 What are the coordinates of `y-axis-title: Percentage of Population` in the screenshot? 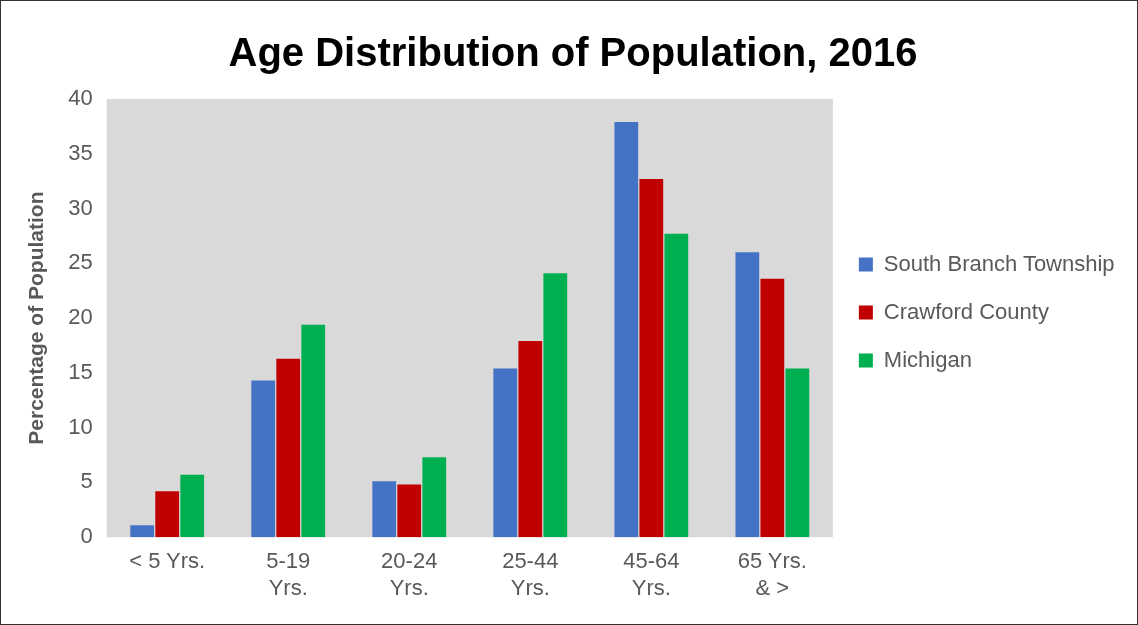 It's located at (36, 318).